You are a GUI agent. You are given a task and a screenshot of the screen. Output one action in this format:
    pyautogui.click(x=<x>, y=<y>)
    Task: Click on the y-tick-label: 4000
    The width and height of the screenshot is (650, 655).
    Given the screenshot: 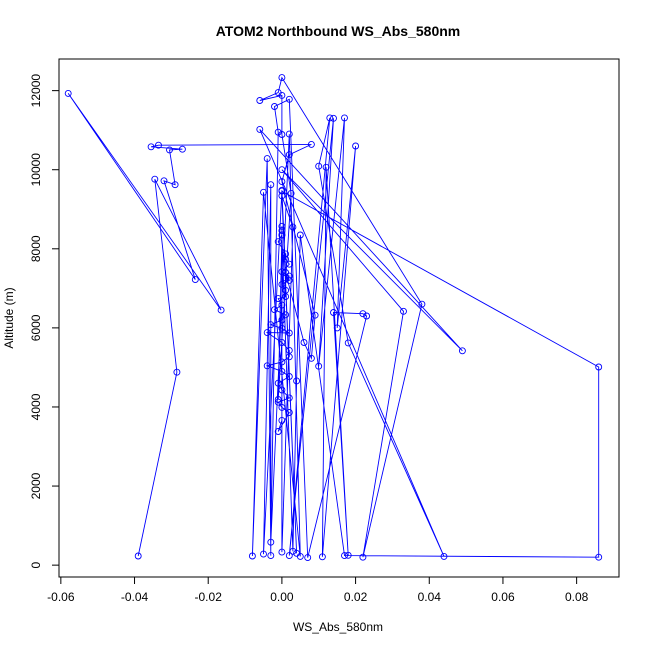 What is the action you would take?
    pyautogui.click(x=36, y=406)
    